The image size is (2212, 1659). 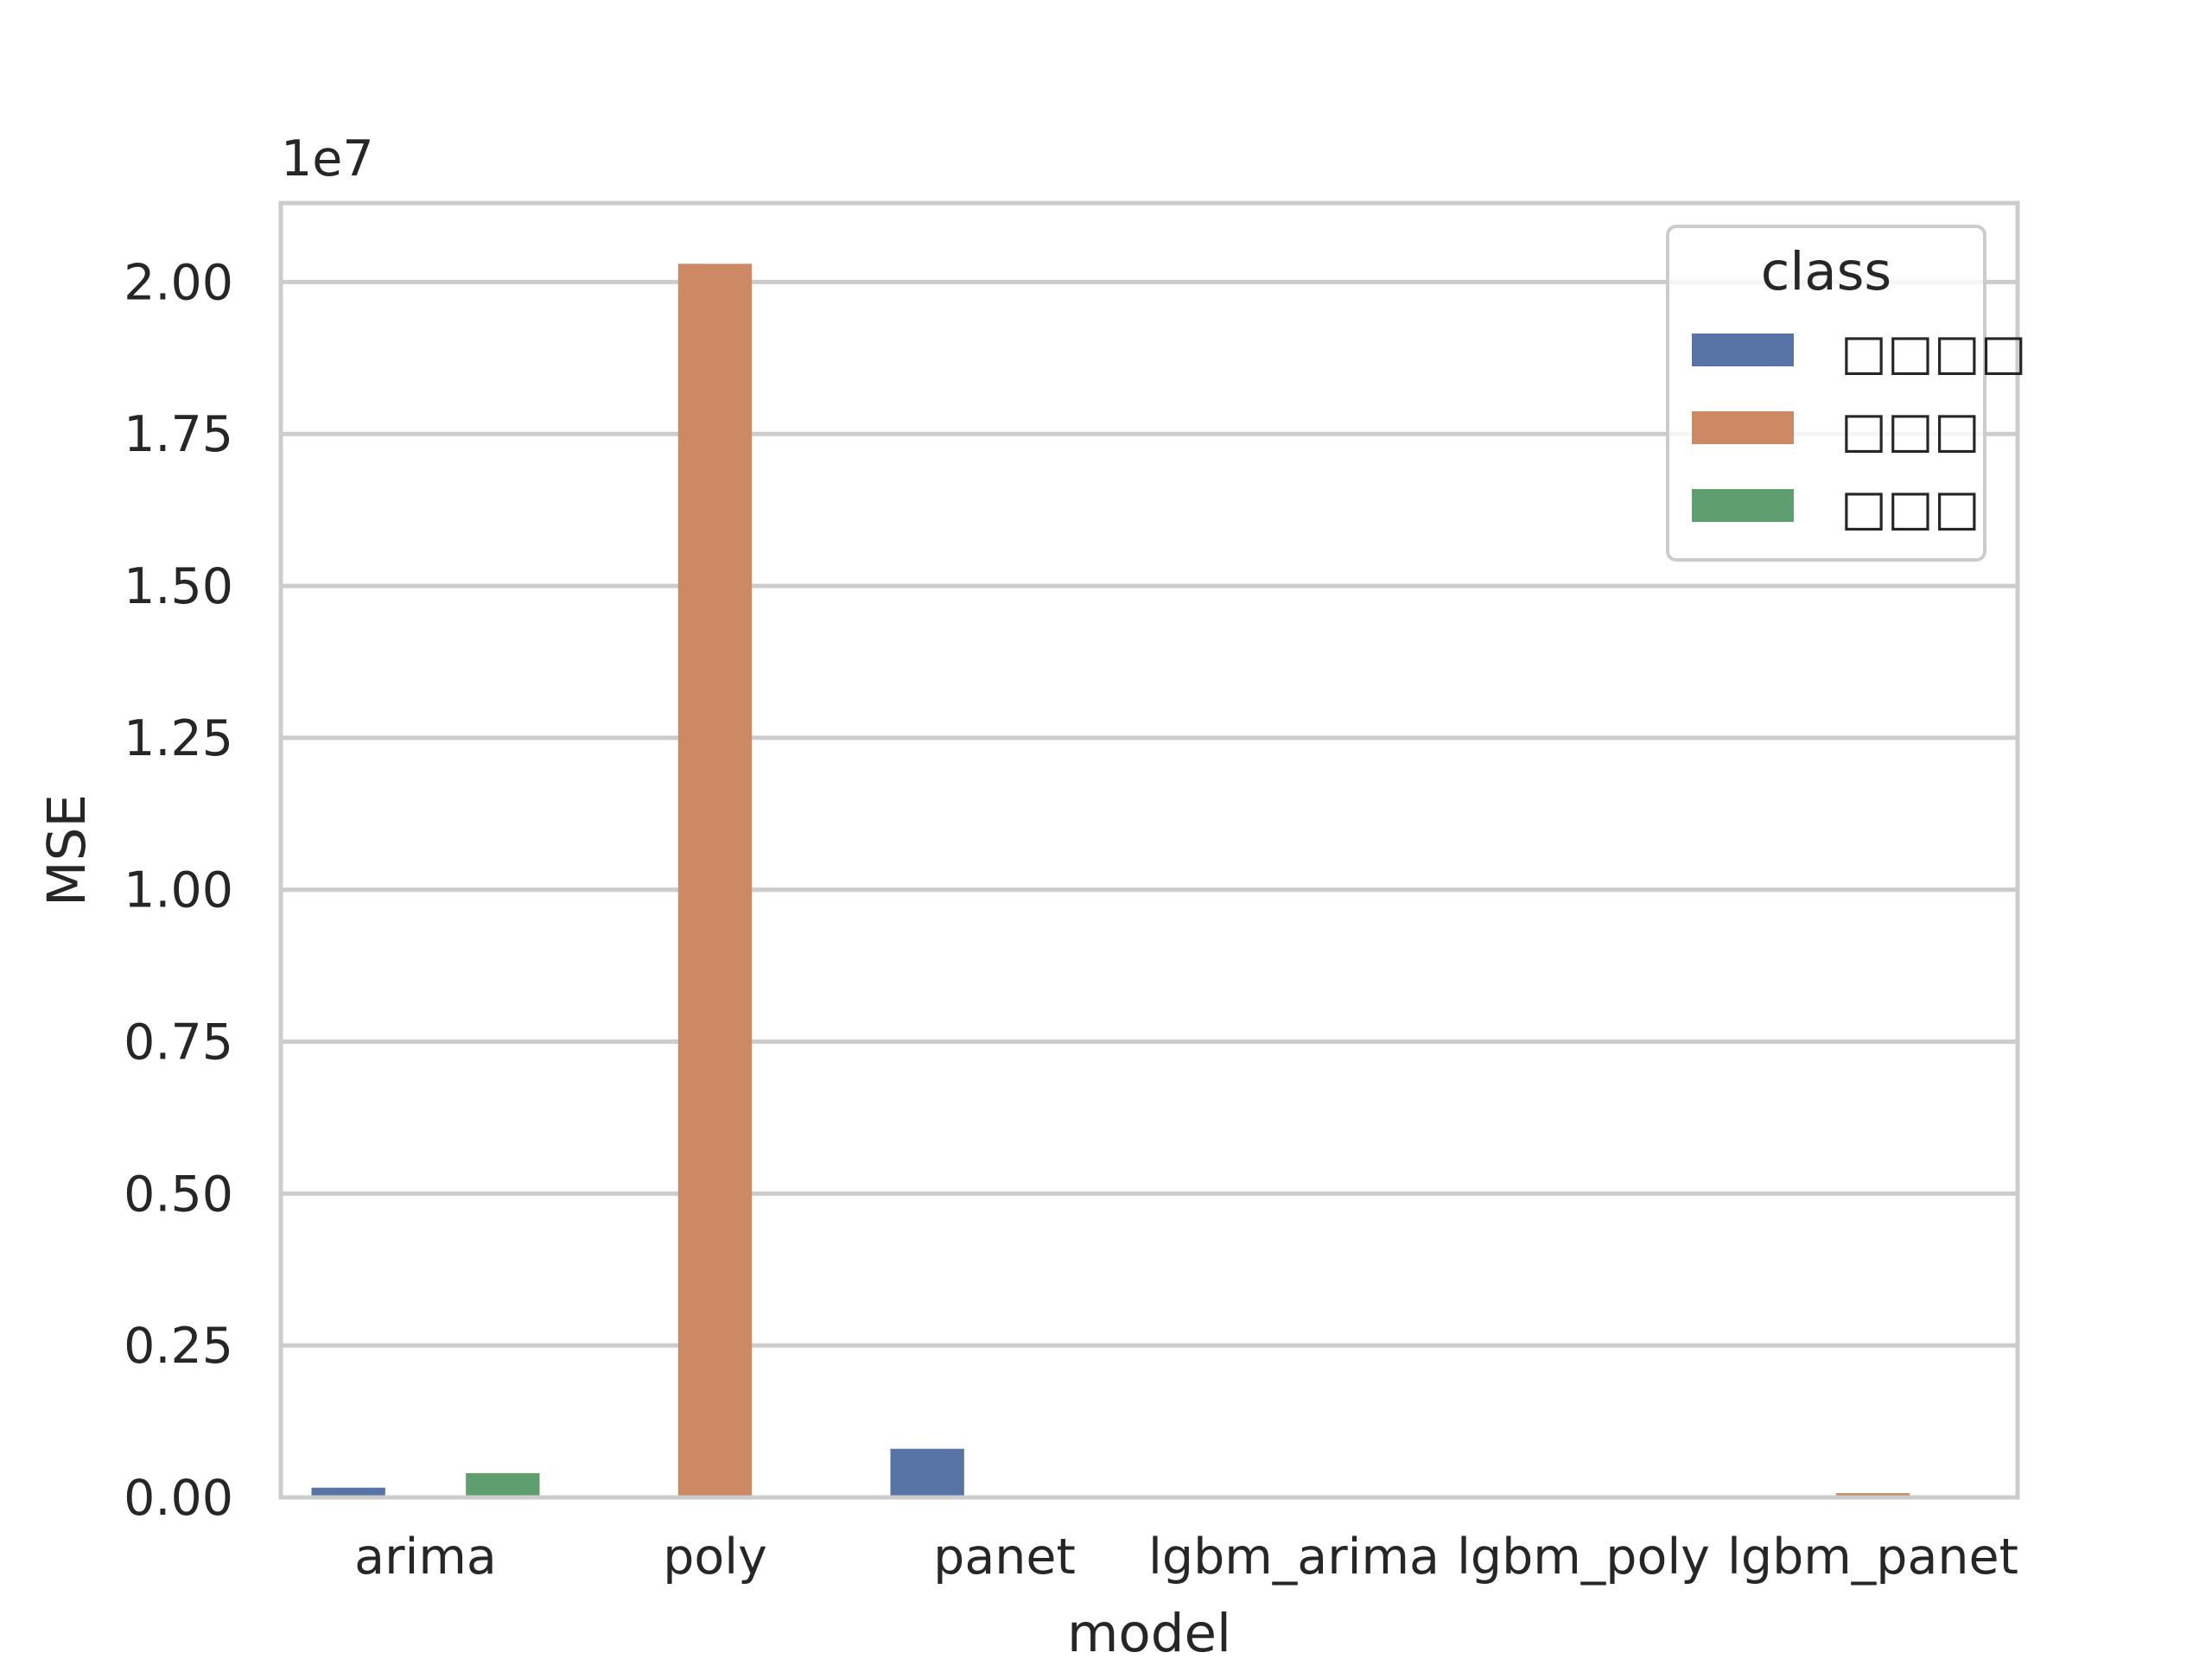 I want to click on y-tick-label: 1.75, so click(x=178, y=434).